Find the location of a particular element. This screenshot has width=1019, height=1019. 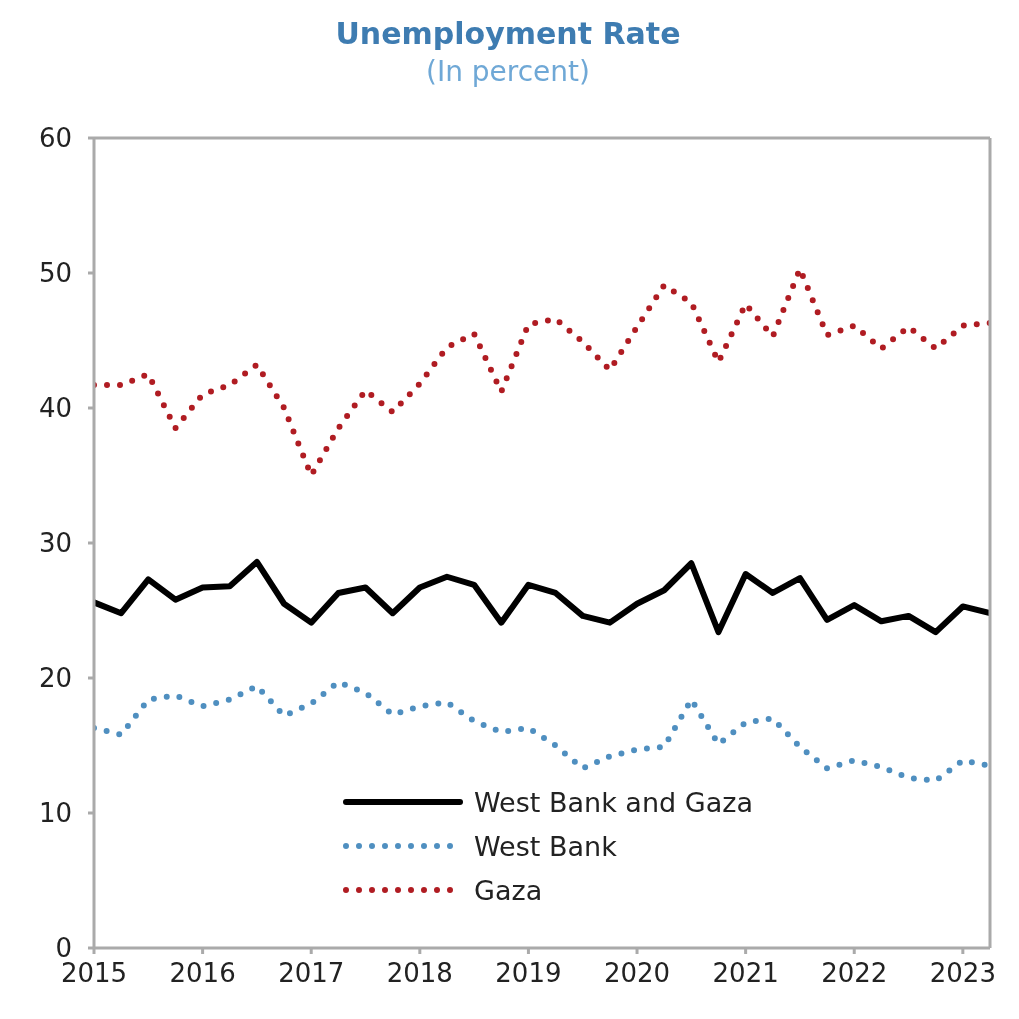

y-tick-label: 60 is located at coordinates (55, 138).